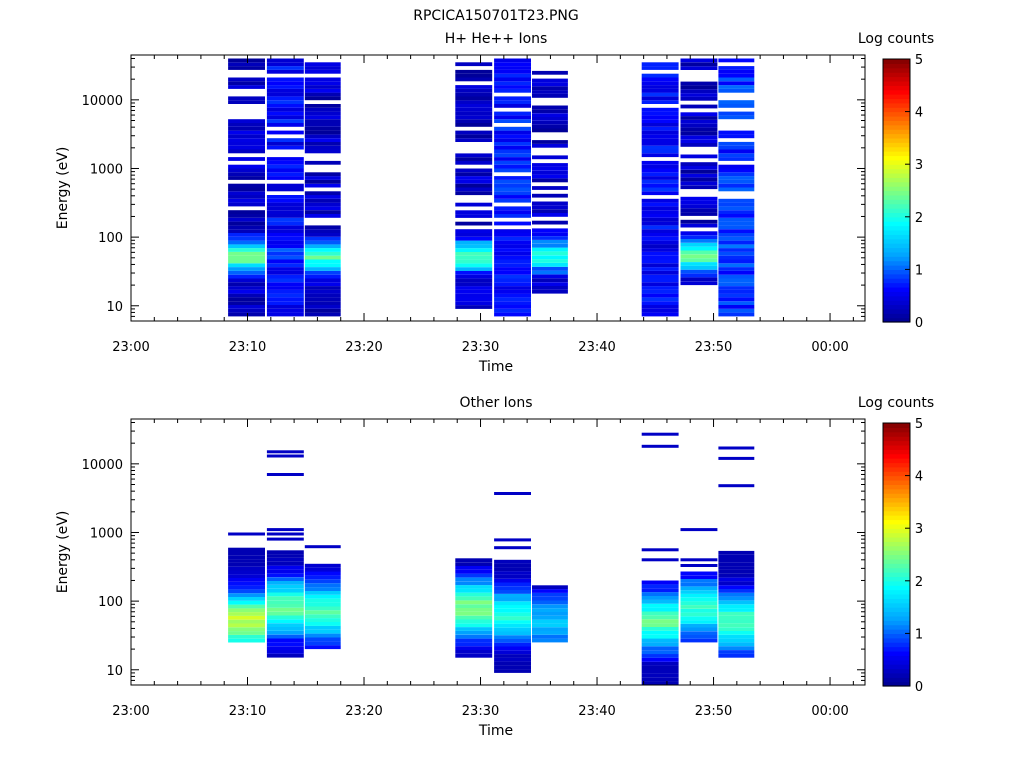  Describe the element at coordinates (114, 671) in the screenshot. I see `y-tick-label: 10` at that location.